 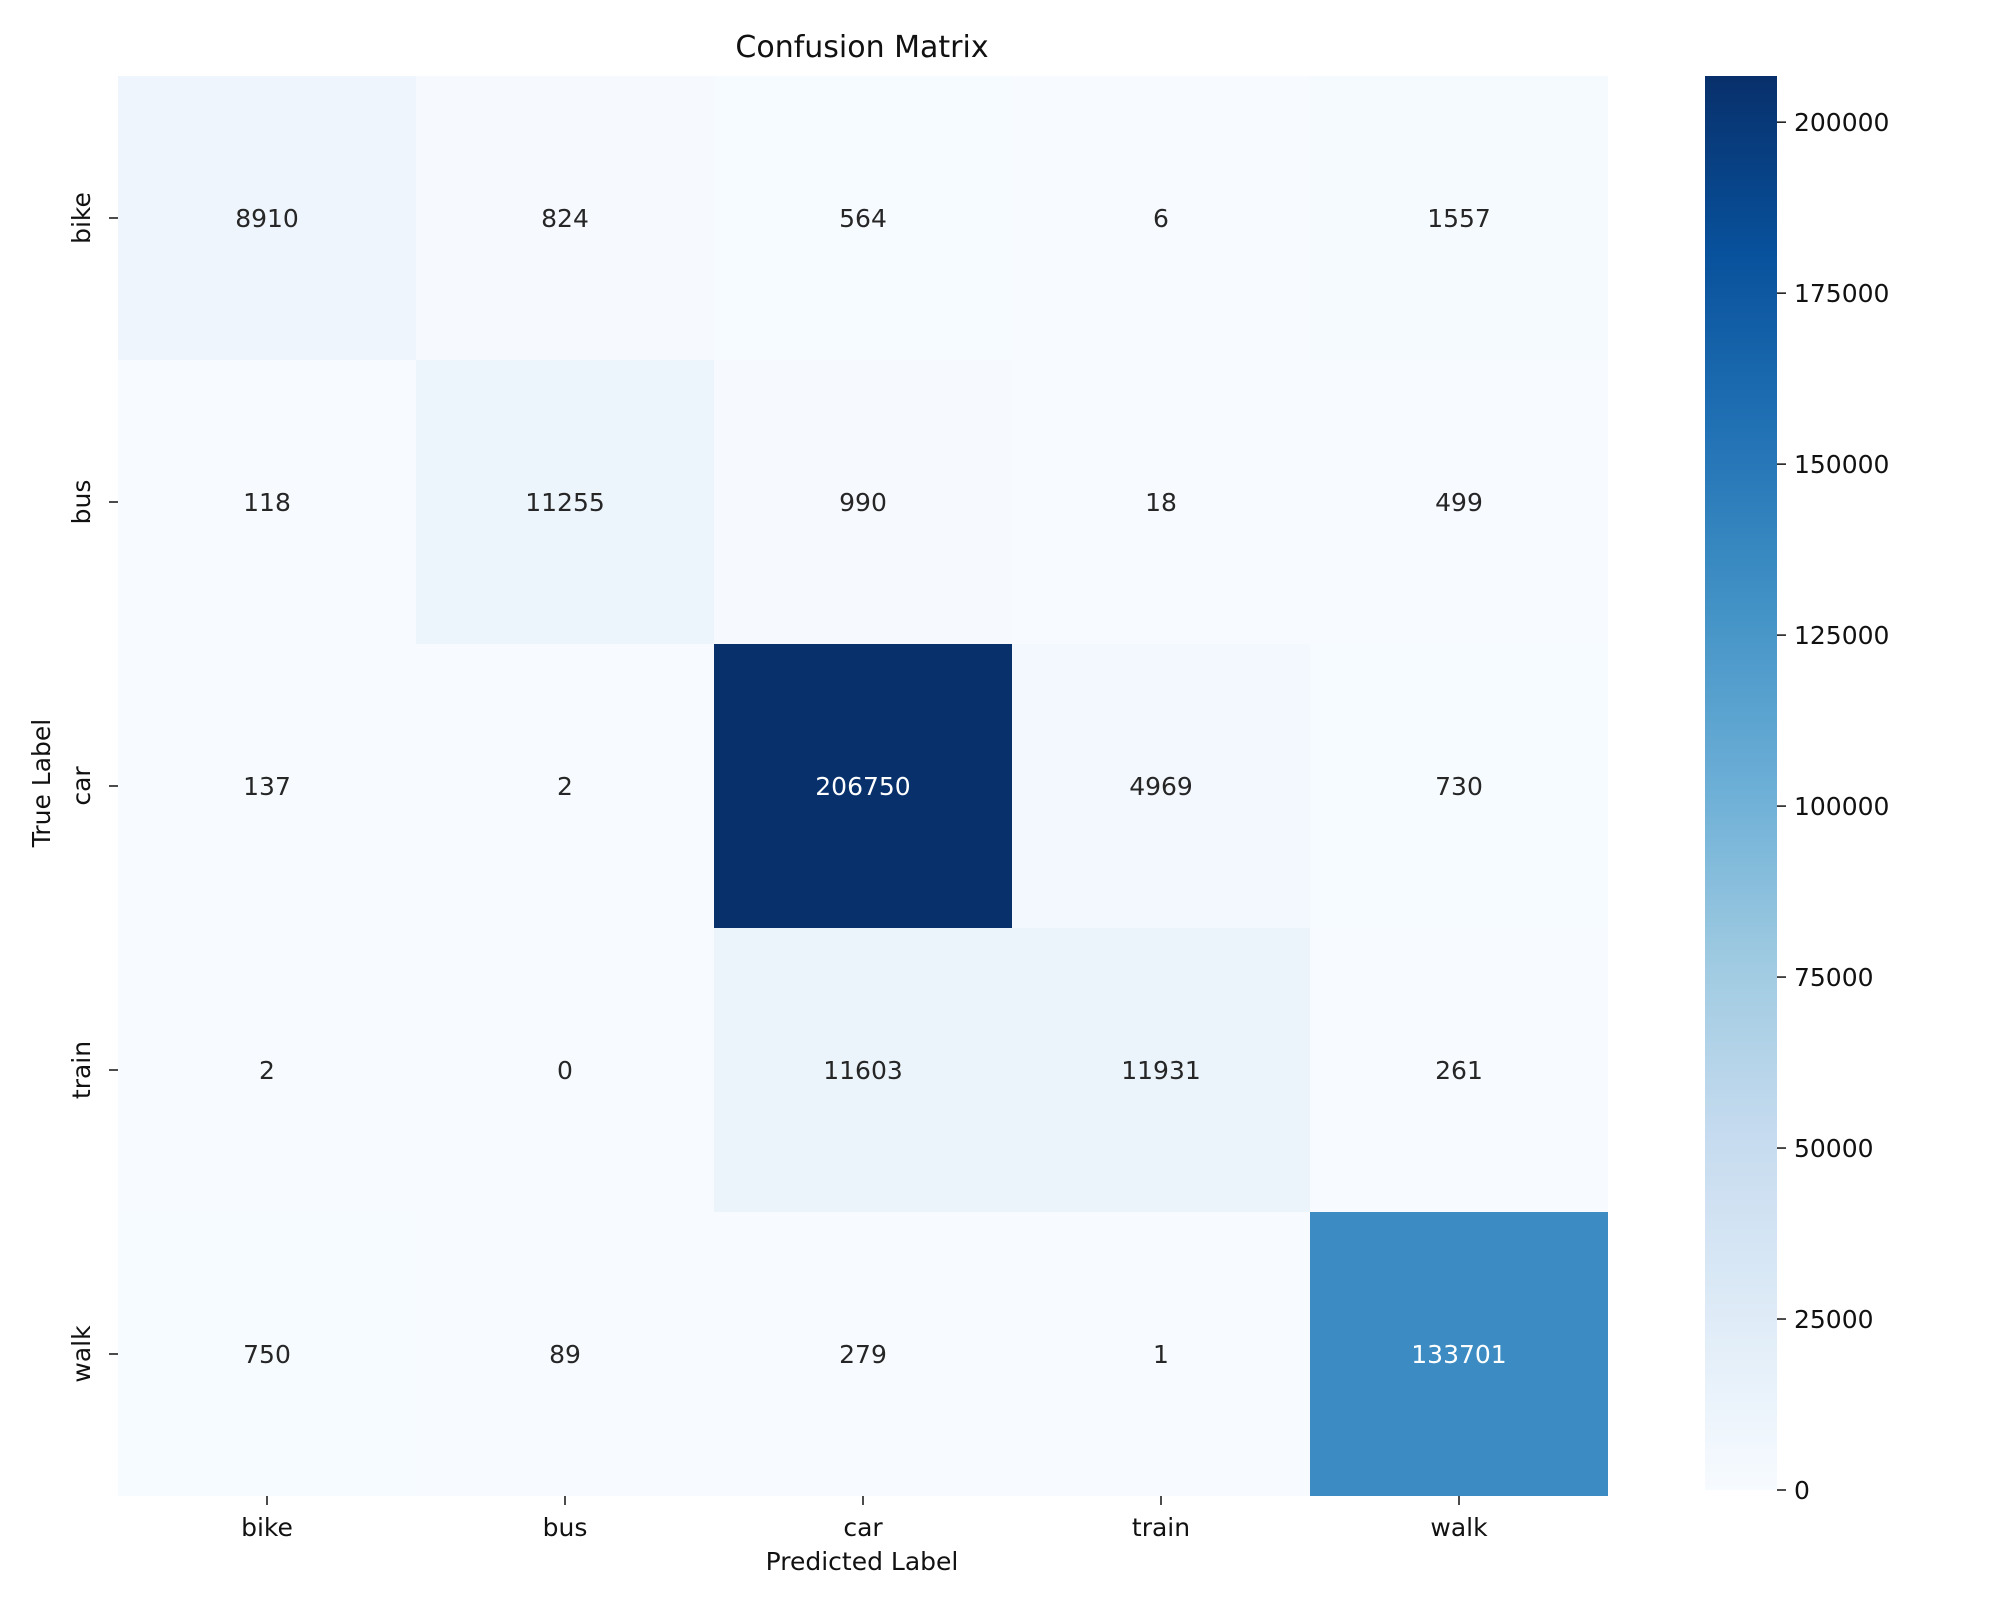 I want to click on cell-value-label: 18, so click(x=1161, y=502).